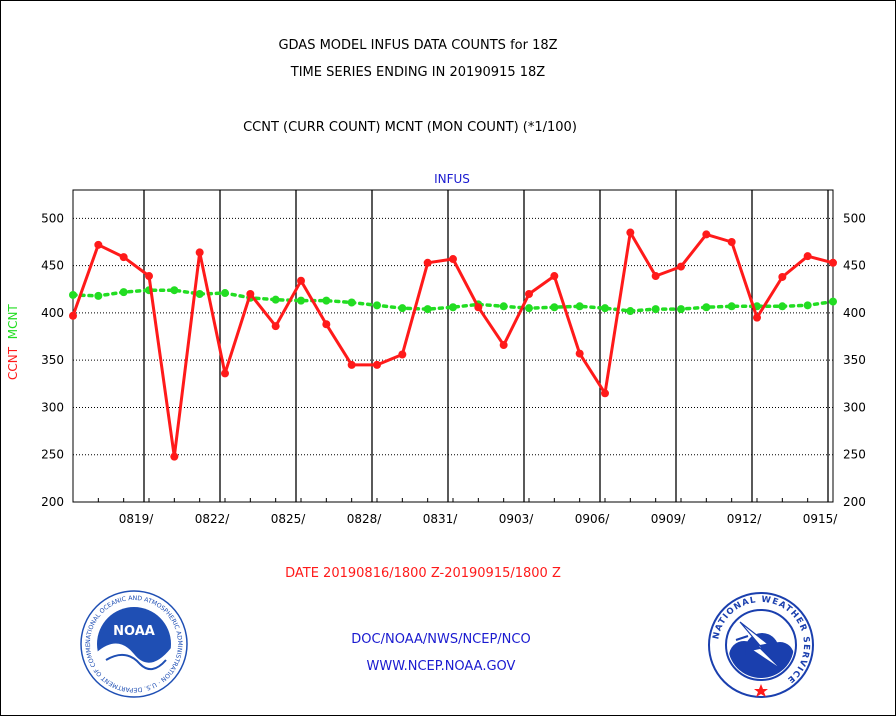  Describe the element at coordinates (854, 455) in the screenshot. I see `y-tick-label-right: 250` at that location.